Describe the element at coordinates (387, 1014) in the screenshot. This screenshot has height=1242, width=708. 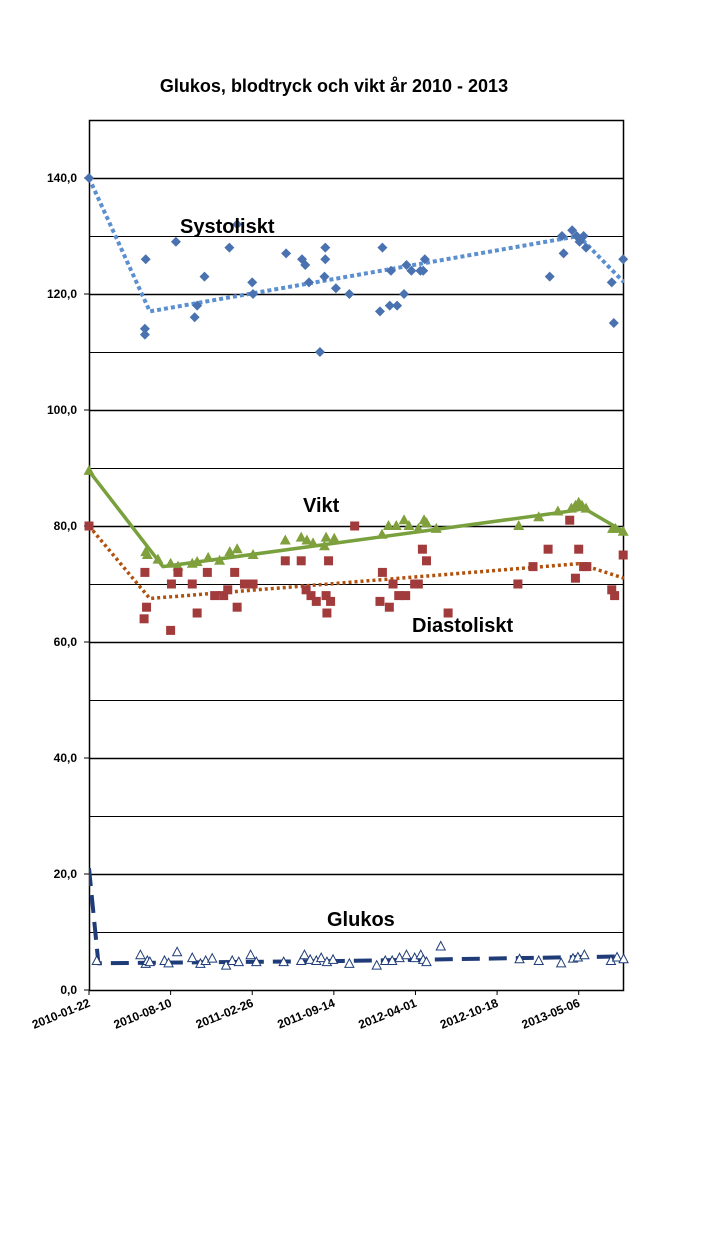
I see `x-tick-label: 2012-04-01` at that location.